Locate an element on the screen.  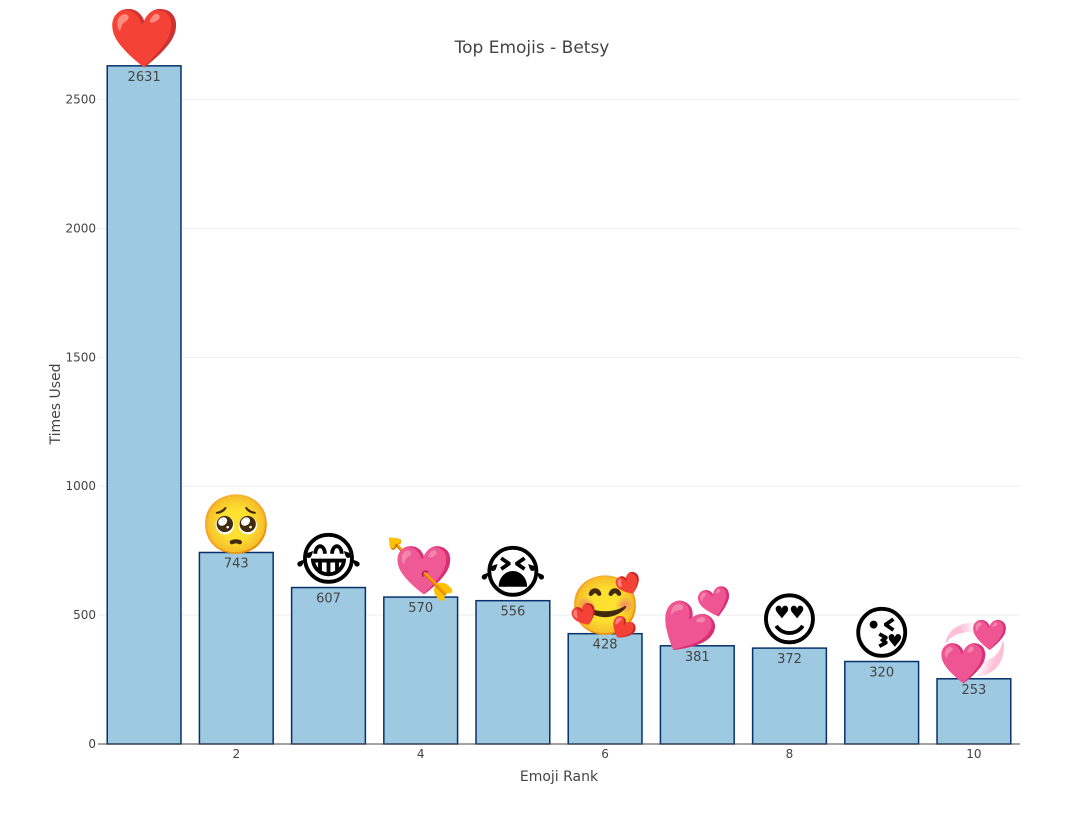
bar-value-label: 556 is located at coordinates (512, 612).